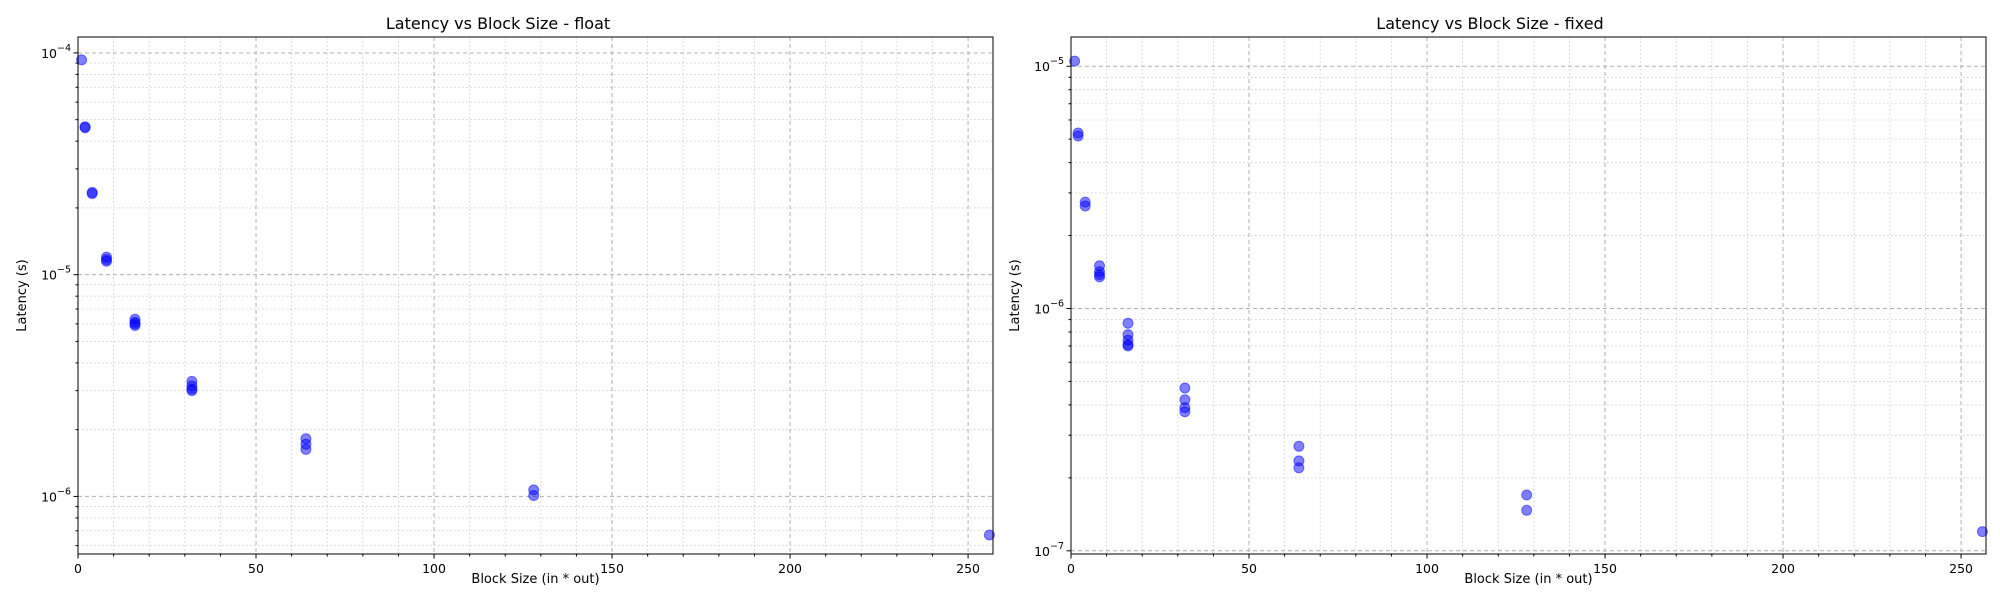 The width and height of the screenshot is (2000, 600). What do you see at coordinates (1489, 23) in the screenshot?
I see `chart-title: Latency vs Block Size - fixed` at bounding box center [1489, 23].